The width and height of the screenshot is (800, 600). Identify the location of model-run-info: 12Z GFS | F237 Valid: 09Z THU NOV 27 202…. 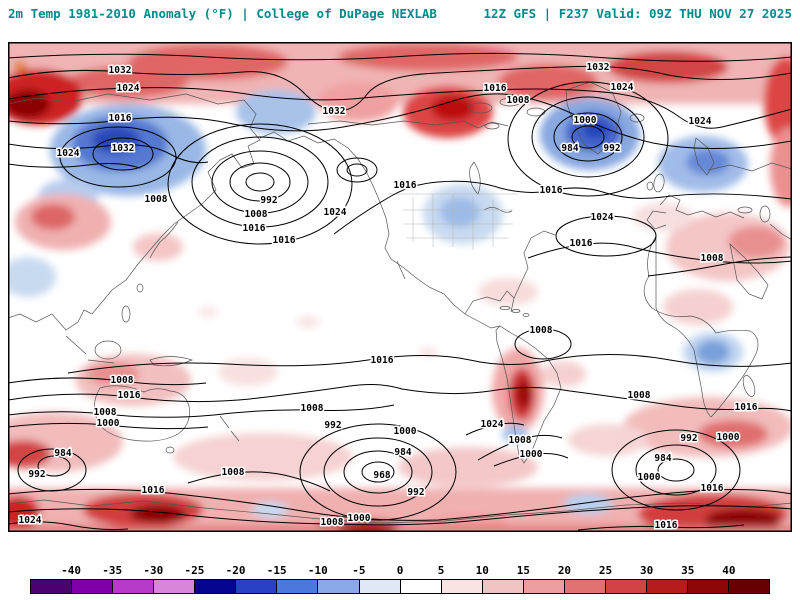
(637, 13).